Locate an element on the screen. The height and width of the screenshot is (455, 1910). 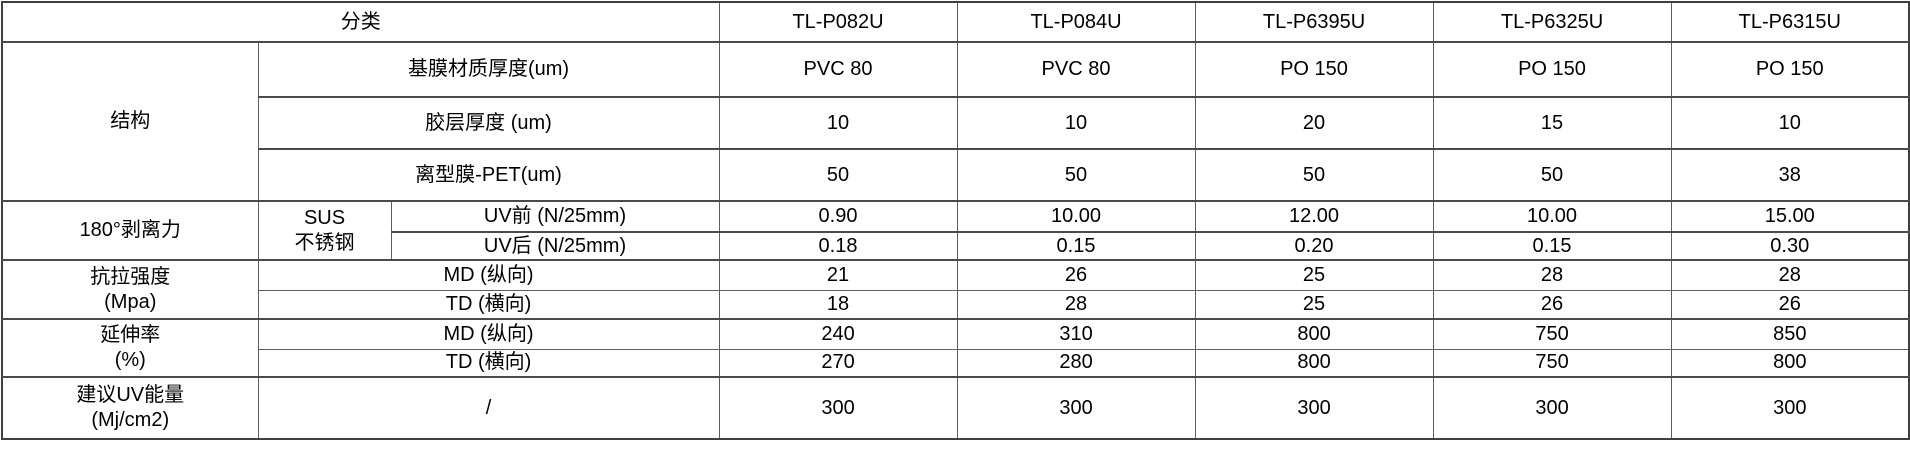
tensile-group-line2: (Mpa) is located at coordinates (130, 301).